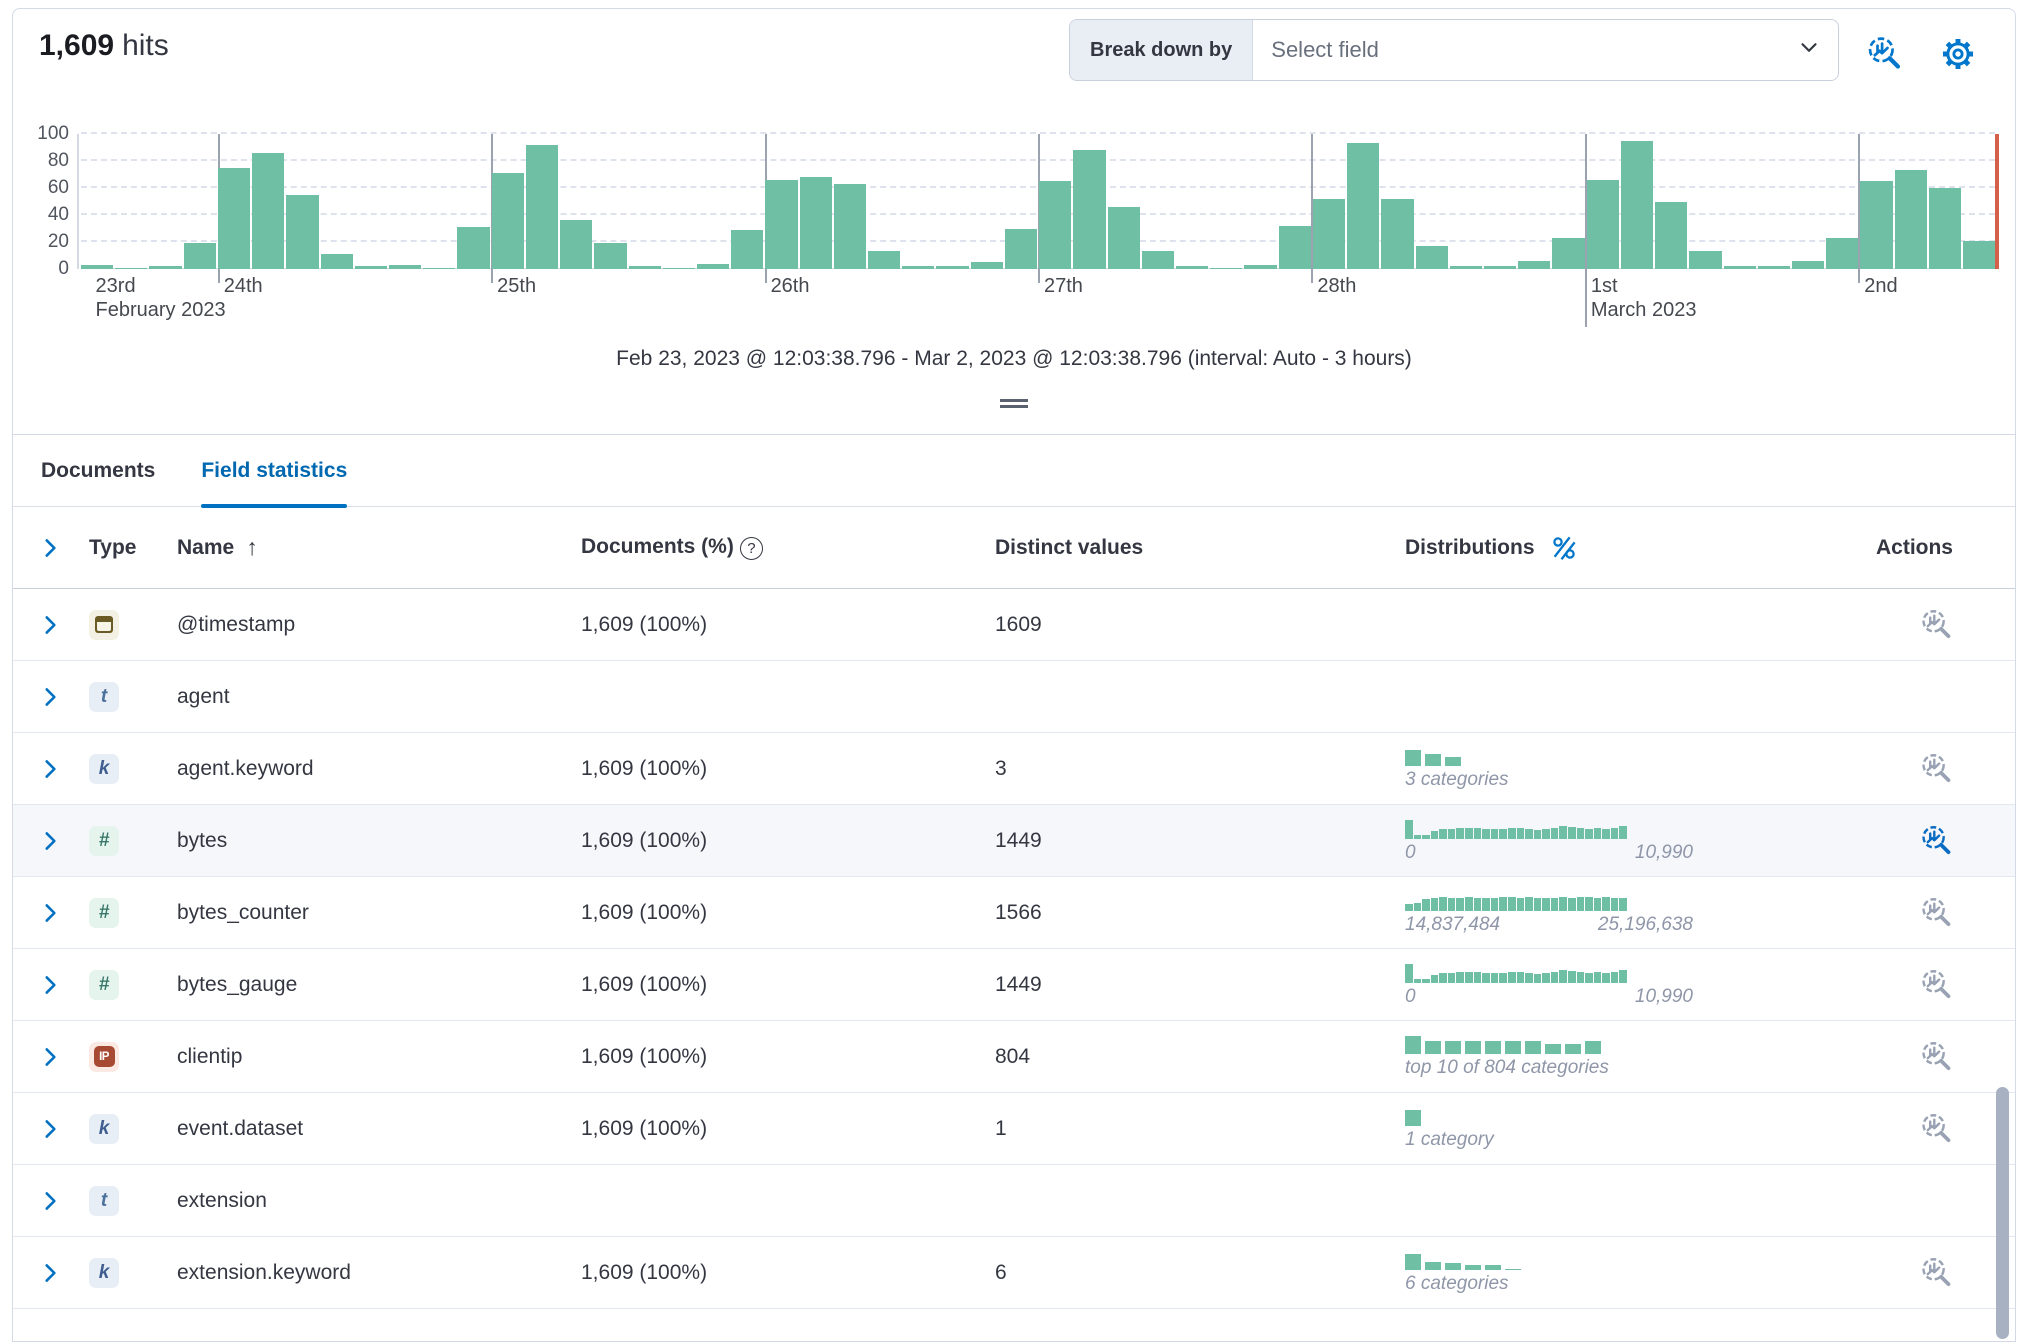  I want to click on distribution-preview: top 10 of 804 categories, so click(1507, 1056).